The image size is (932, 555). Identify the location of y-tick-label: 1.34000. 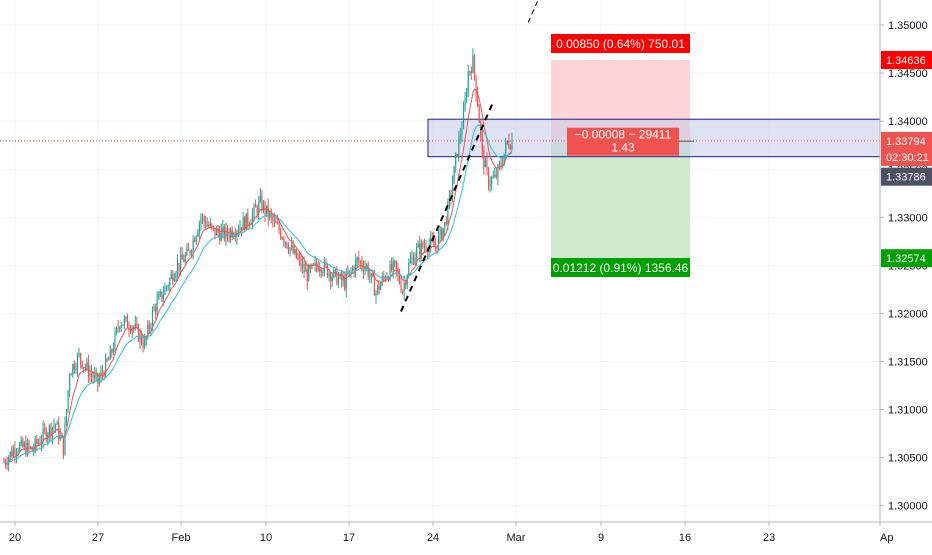
(908, 122).